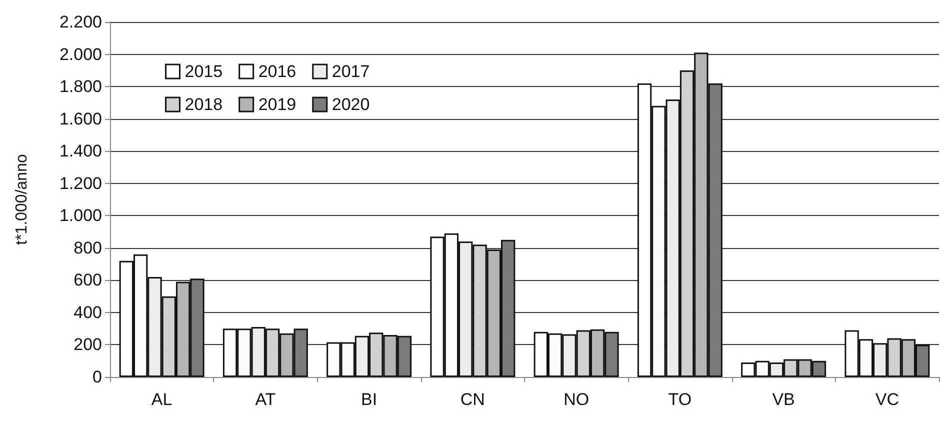  What do you see at coordinates (80, 86) in the screenshot?
I see `y-tick-label: 1.800` at bounding box center [80, 86].